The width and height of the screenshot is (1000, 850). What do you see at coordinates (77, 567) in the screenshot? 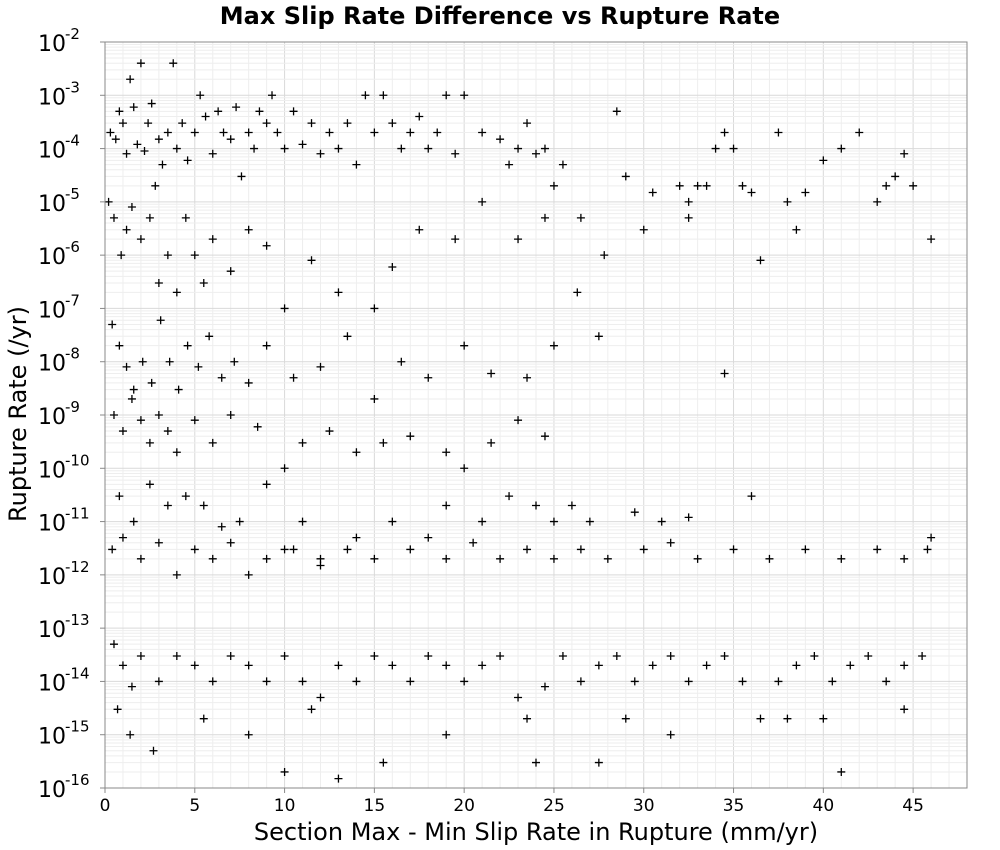
I see `y-tick-exponent: -12` at bounding box center [77, 567].